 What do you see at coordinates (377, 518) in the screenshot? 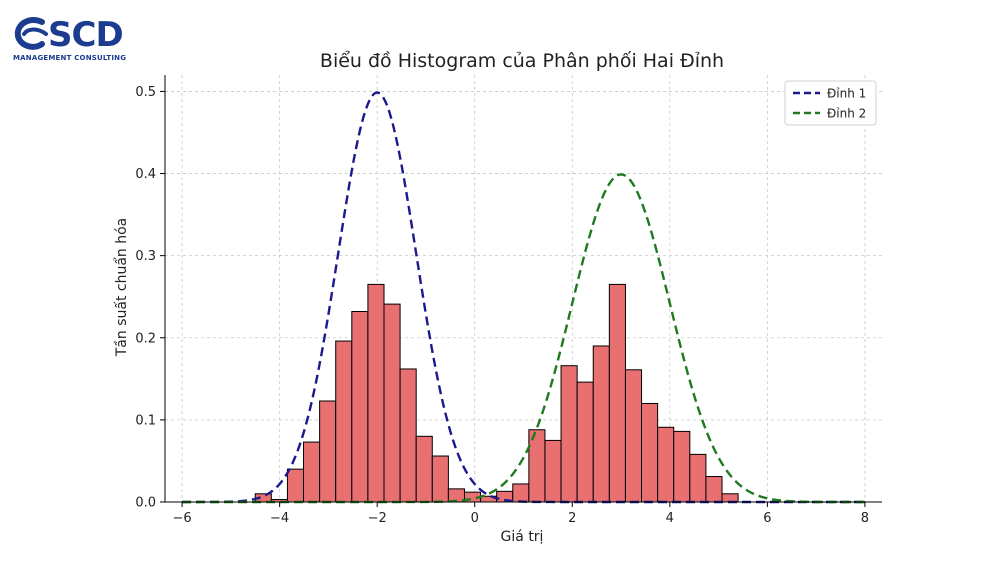
I see `x-tick-label: −2` at bounding box center [377, 518].